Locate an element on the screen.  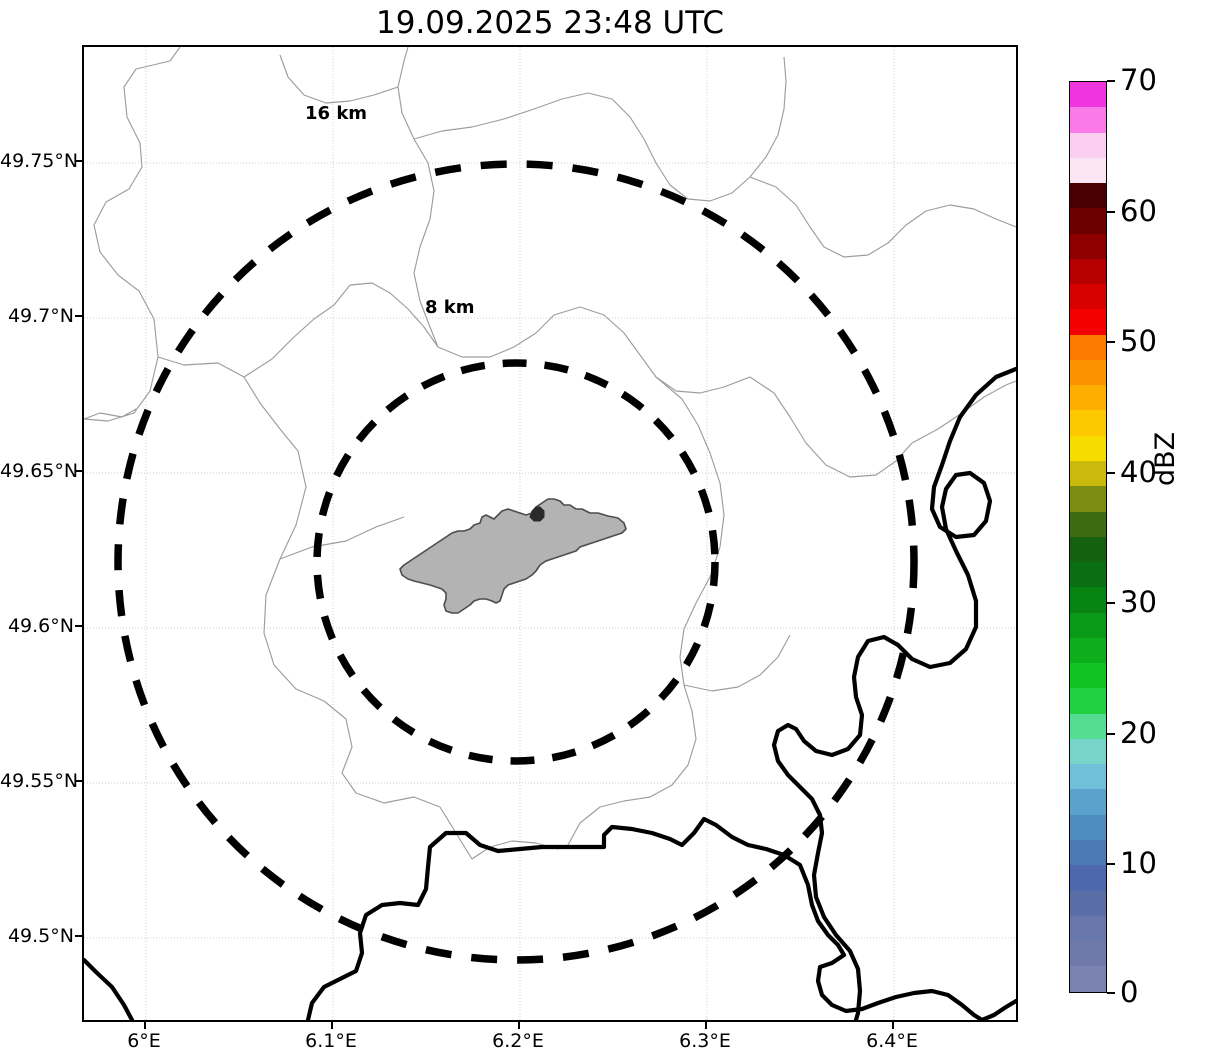
colorbar-tick-label-0: 0 is located at coordinates (1129, 992).